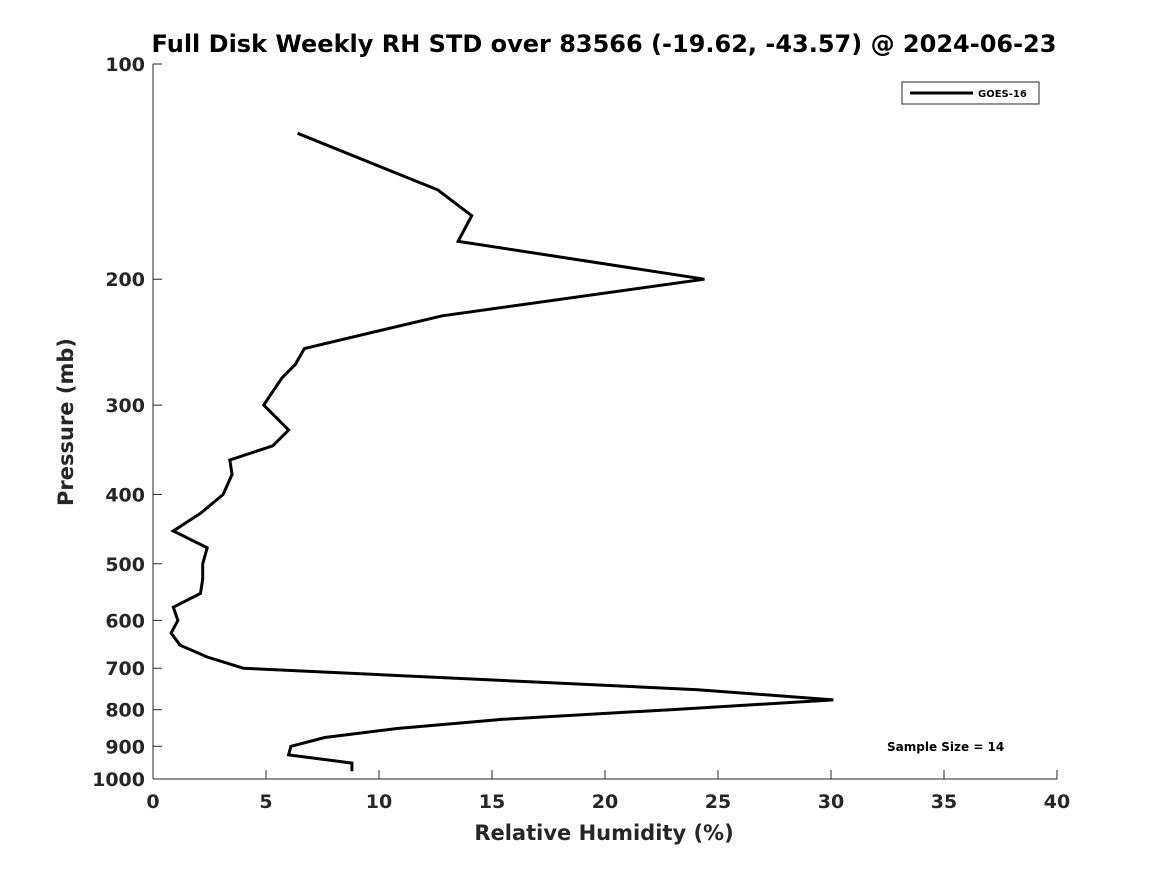 The width and height of the screenshot is (1167, 875). I want to click on legend: GOES-16, so click(970, 93).